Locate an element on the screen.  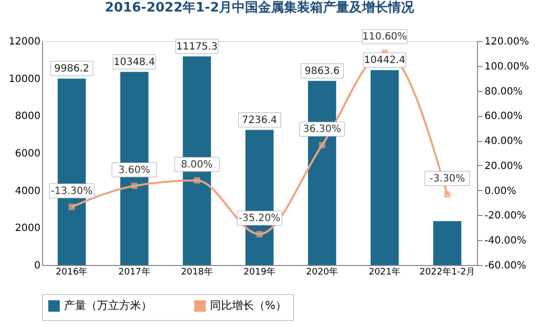
chart-title: 2016-2022年1-2月中国金属集装箱产量及增长情况 is located at coordinates (260, 8).